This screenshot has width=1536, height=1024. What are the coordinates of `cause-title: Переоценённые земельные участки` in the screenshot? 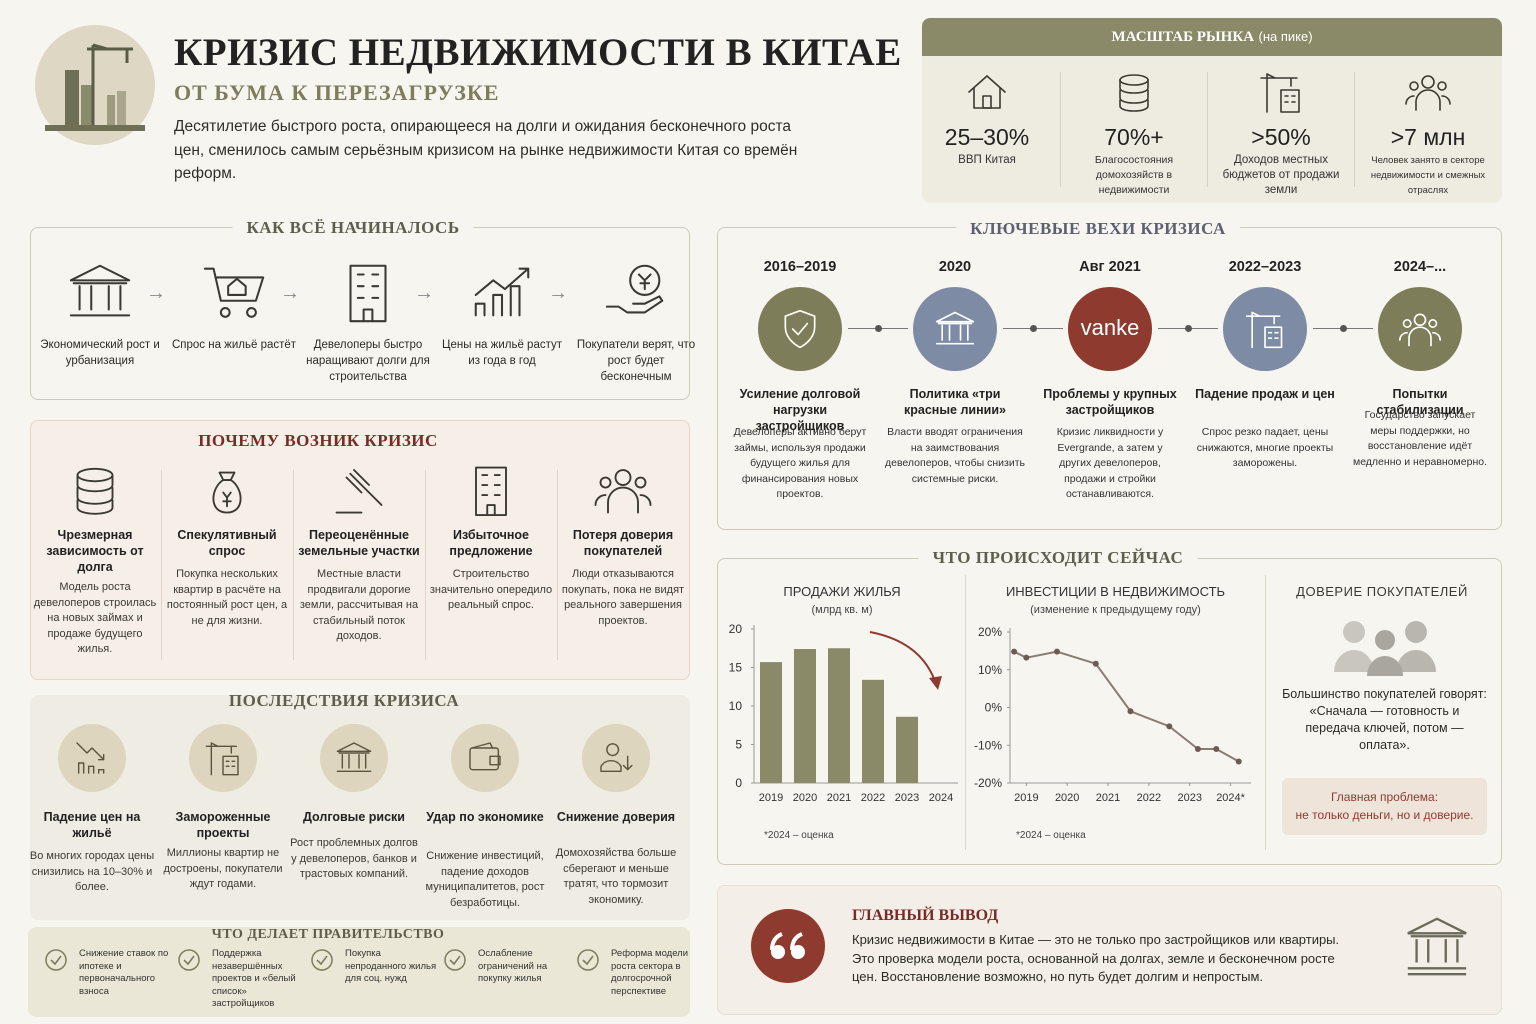 It's located at (359, 543).